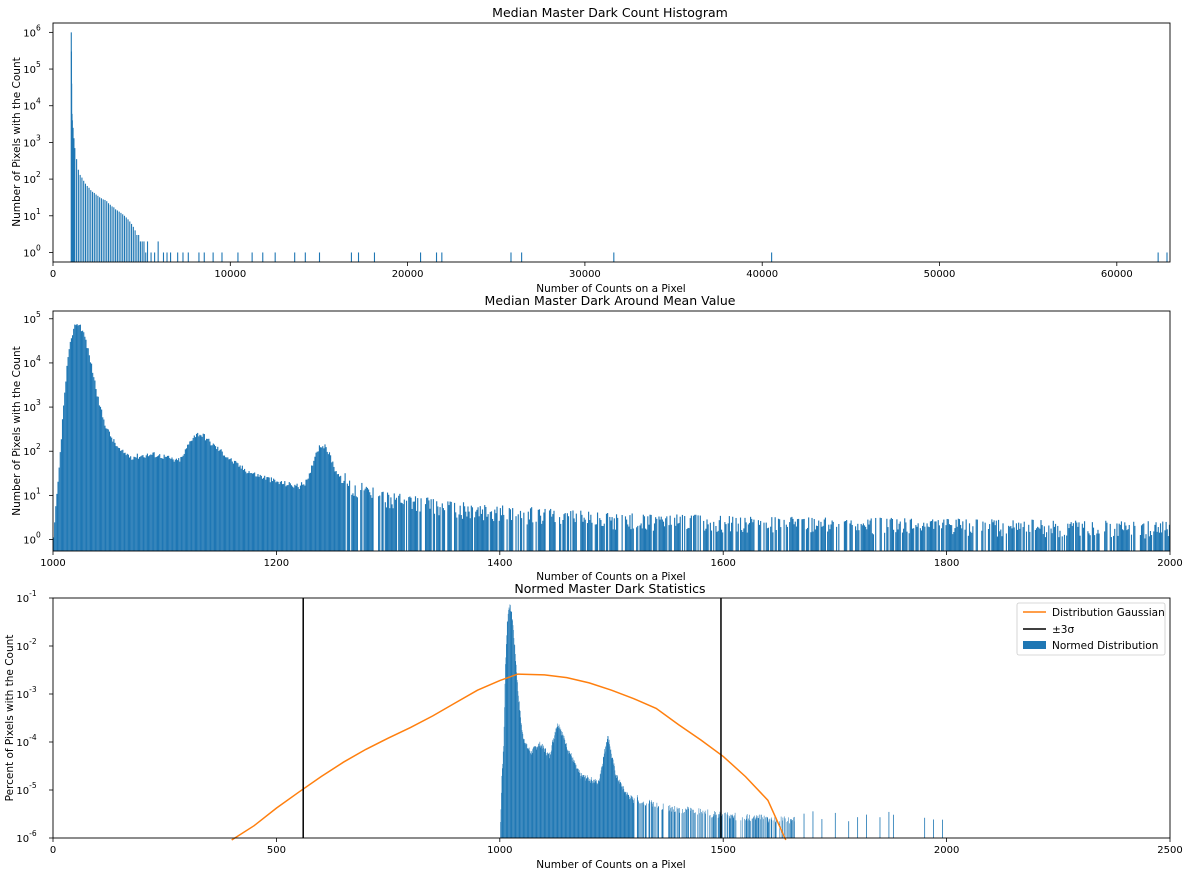  Describe the element at coordinates (276, 850) in the screenshot. I see `x-tick-label: 500` at that location.